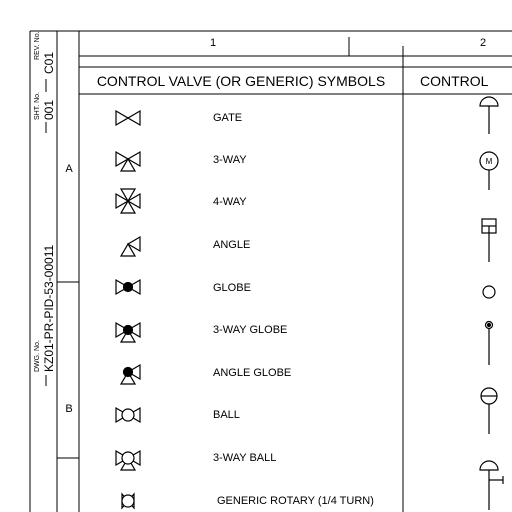 This screenshot has height=512, width=512. Describe the element at coordinates (68, 409) in the screenshot. I see `zone-row-b: B` at that location.